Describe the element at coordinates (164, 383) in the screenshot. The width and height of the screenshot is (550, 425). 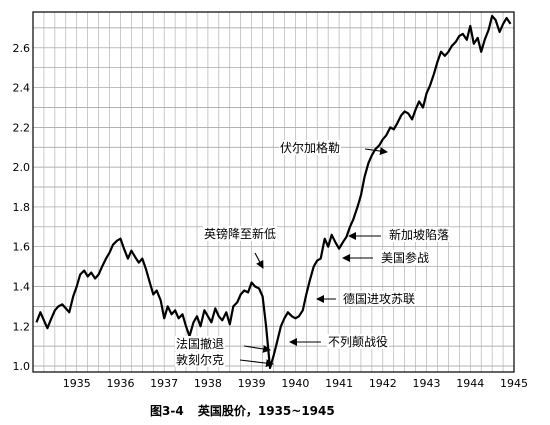
I see `x-tick-label: 1937` at that location.